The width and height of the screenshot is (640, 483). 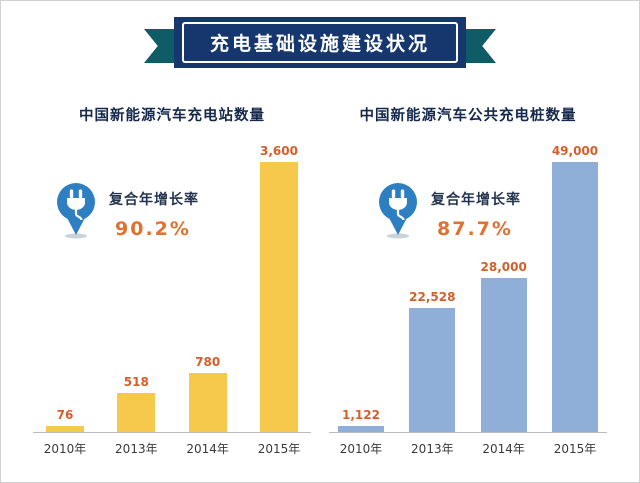 I want to click on banner-band: 充电基础设施建设状况, so click(x=320, y=42).